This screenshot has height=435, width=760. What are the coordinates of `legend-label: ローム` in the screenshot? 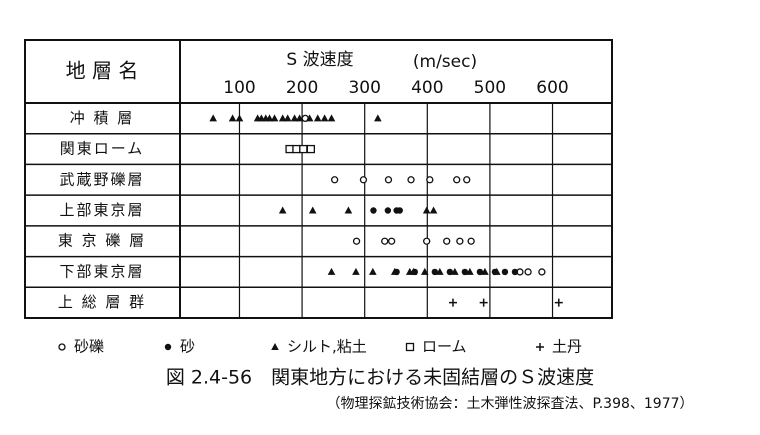 It's located at (444, 347).